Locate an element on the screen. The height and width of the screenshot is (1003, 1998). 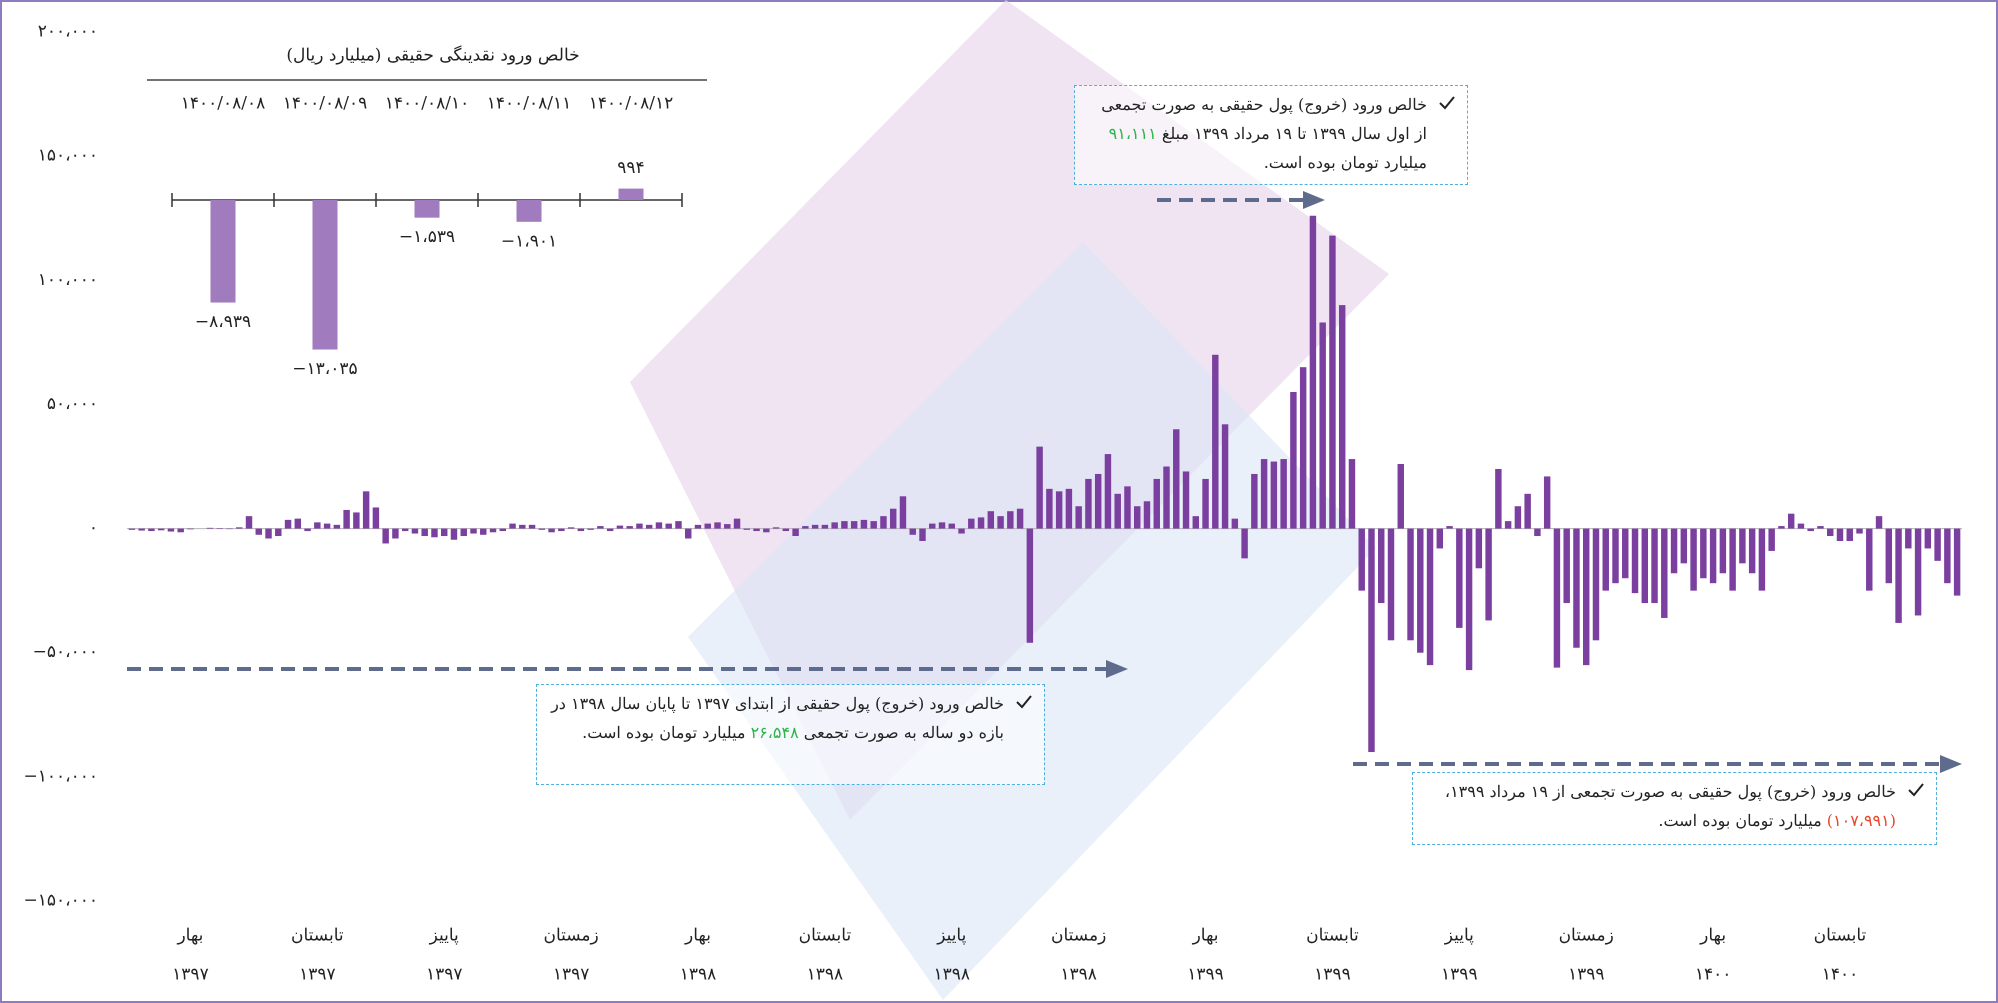
x-tick-label: پاییز is located at coordinates (444, 936).